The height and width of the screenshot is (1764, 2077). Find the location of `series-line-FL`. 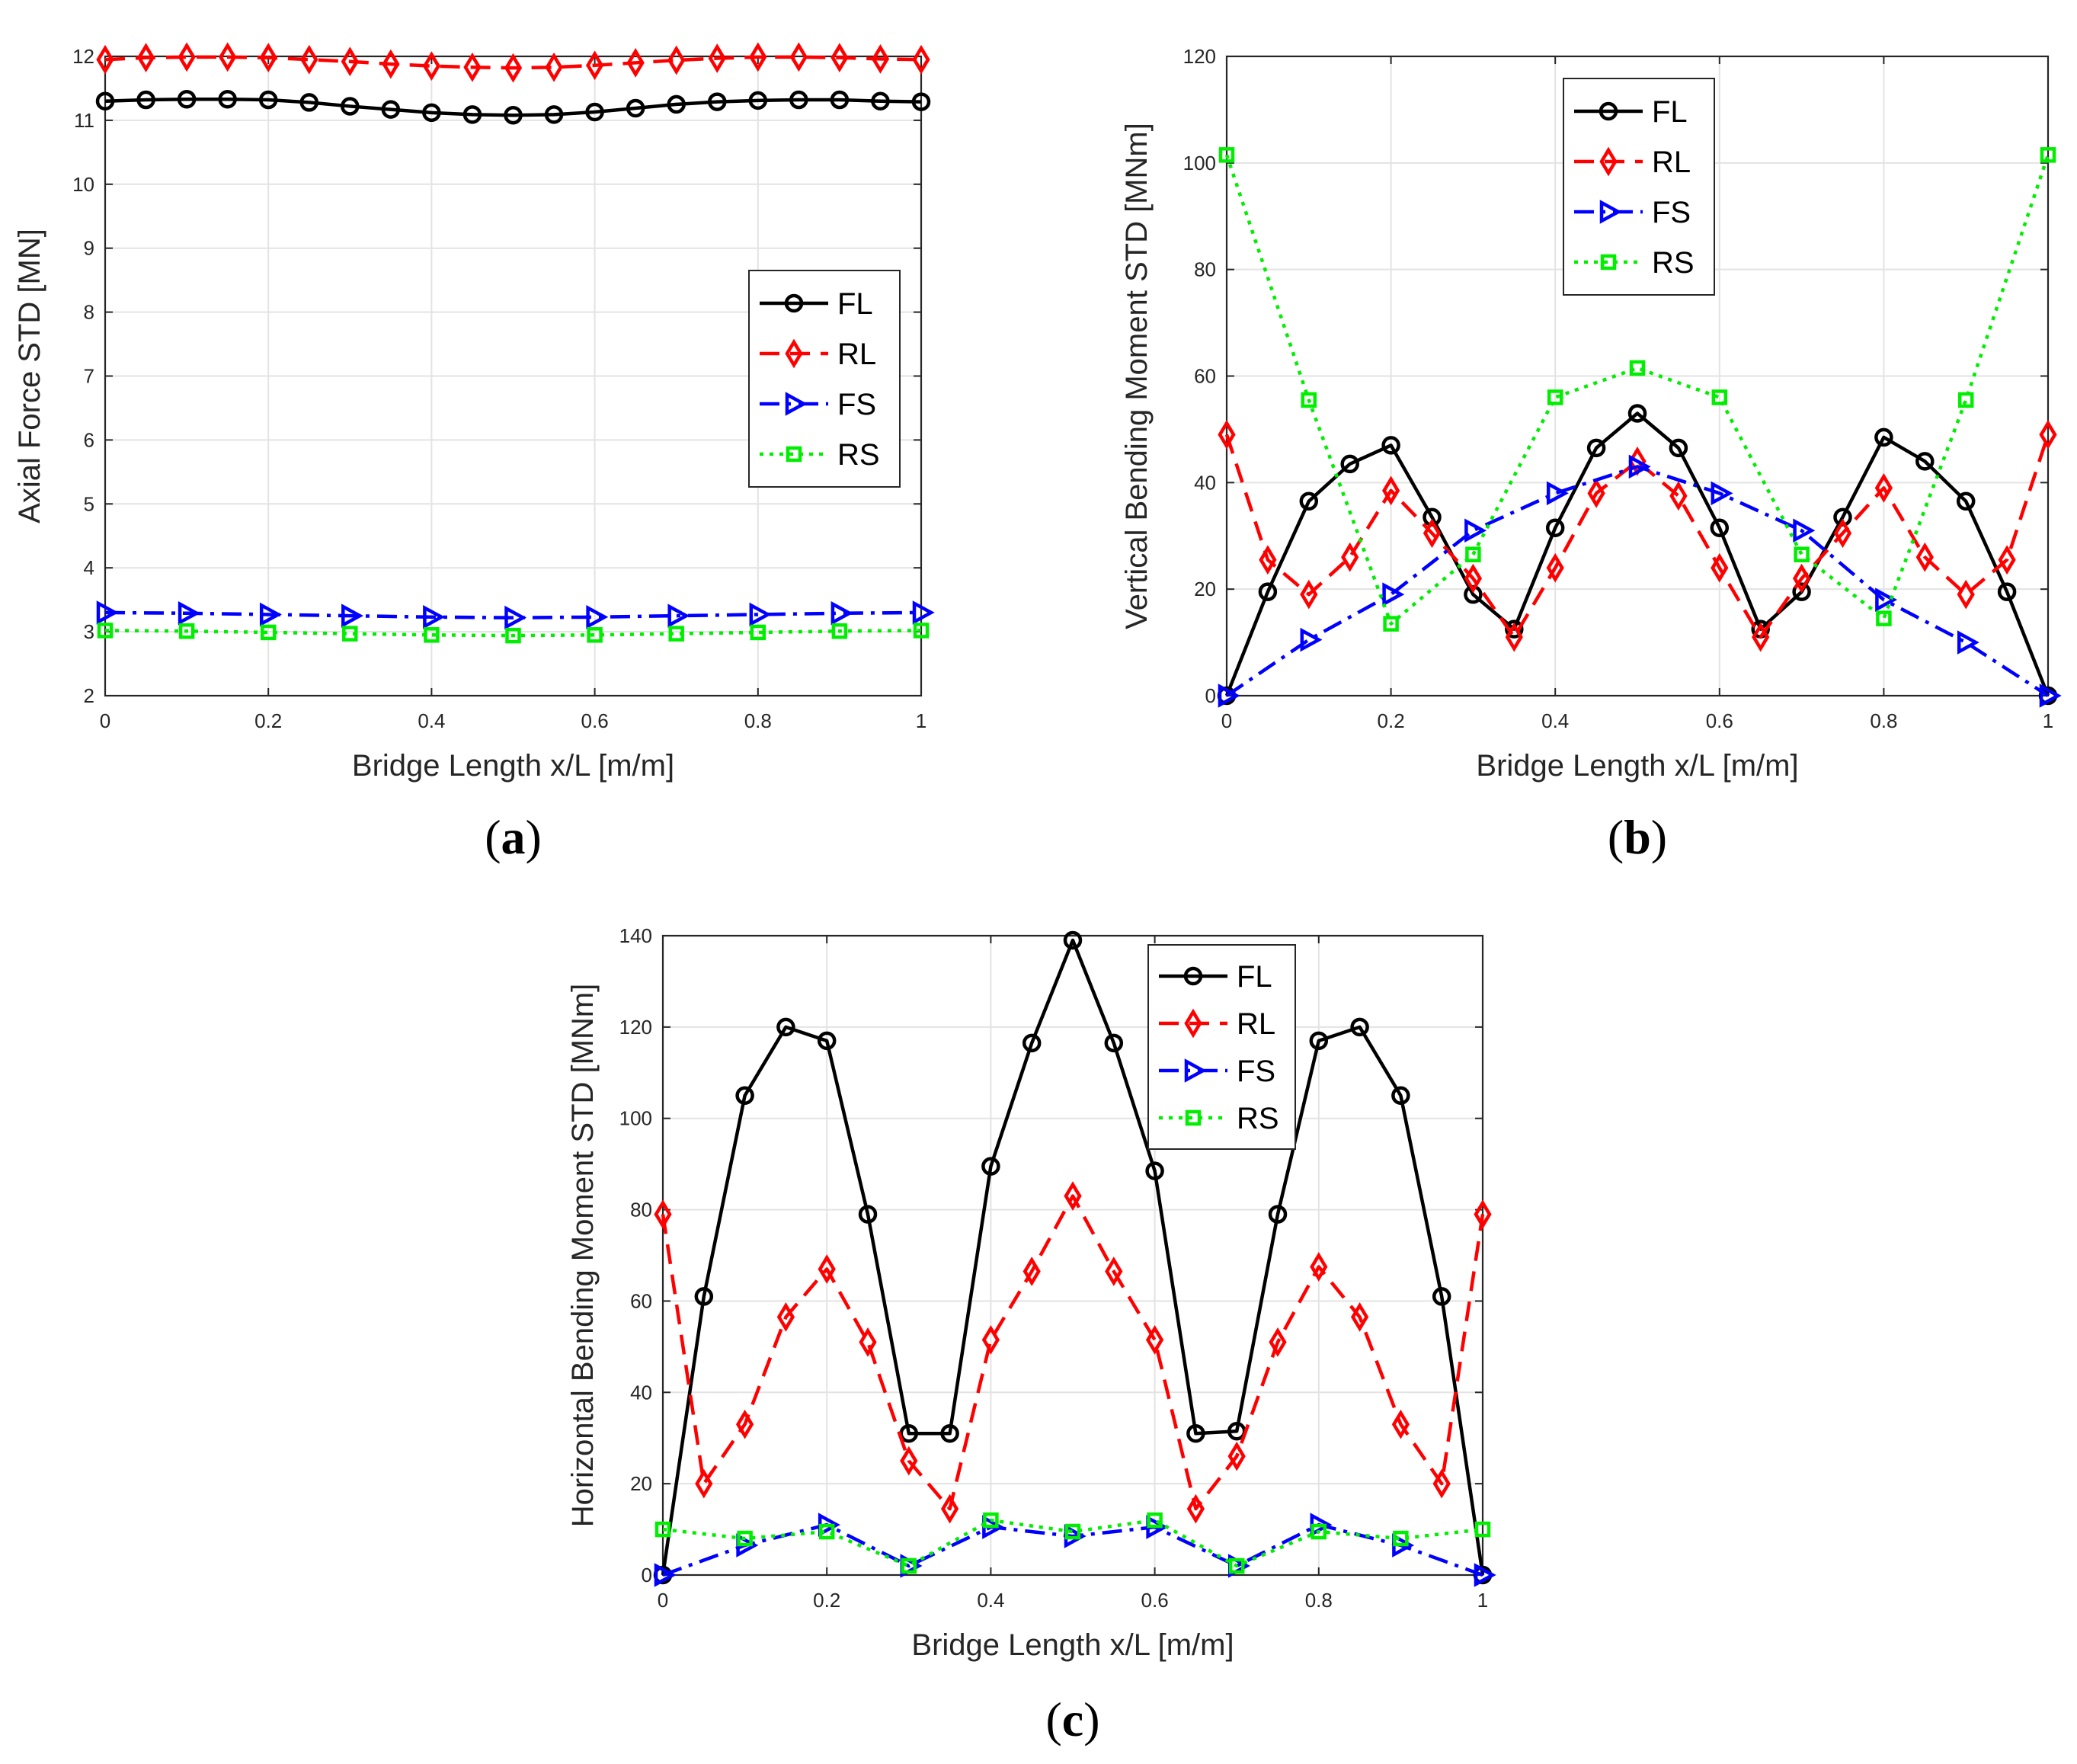

series-line-FL is located at coordinates (1637, 554).